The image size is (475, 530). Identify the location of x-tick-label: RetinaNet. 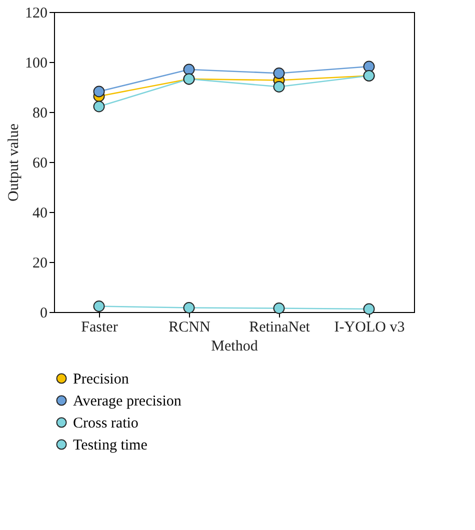
(280, 328).